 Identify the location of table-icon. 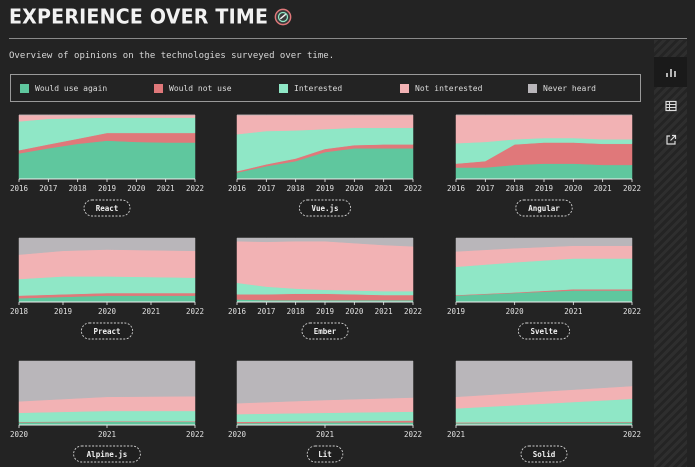
(670, 106).